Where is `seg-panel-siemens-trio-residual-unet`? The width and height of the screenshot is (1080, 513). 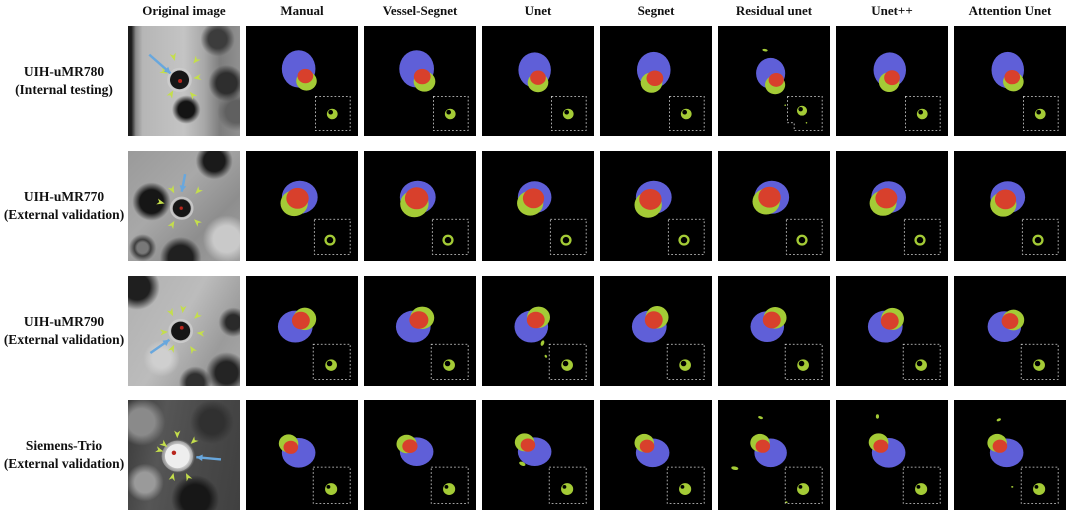 seg-panel-siemens-trio-residual-unet is located at coordinates (774, 455).